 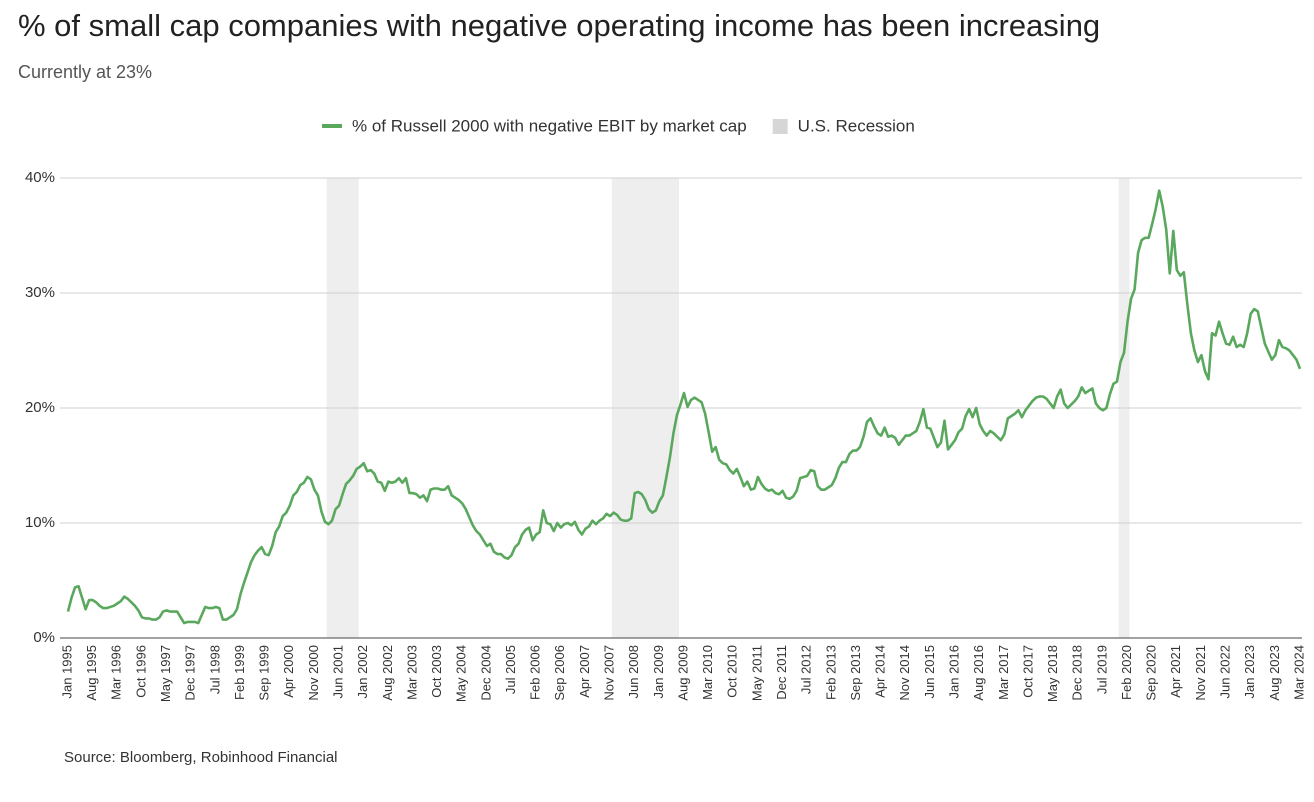 What do you see at coordinates (190, 673) in the screenshot?
I see `x-tick-label: Dec 1997` at bounding box center [190, 673].